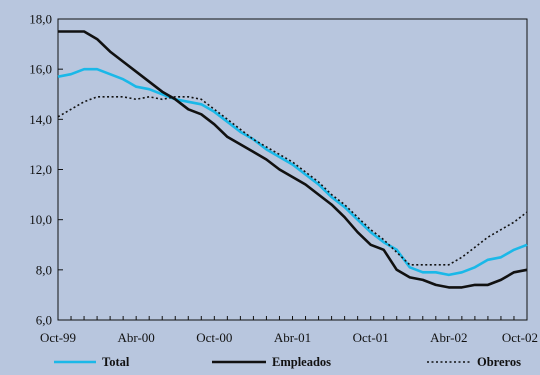 The width and height of the screenshot is (540, 375). I want to click on legend-label-total: Total, so click(116, 362).